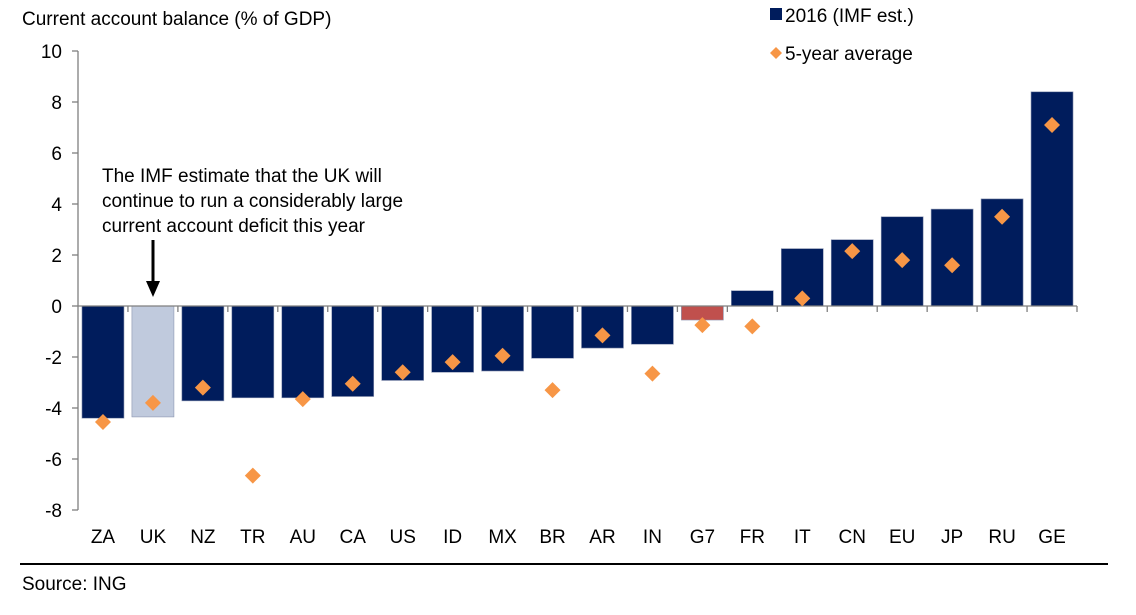 This screenshot has width=1136, height=615. What do you see at coordinates (153, 289) in the screenshot?
I see `annotation-arrow-head-icon` at bounding box center [153, 289].